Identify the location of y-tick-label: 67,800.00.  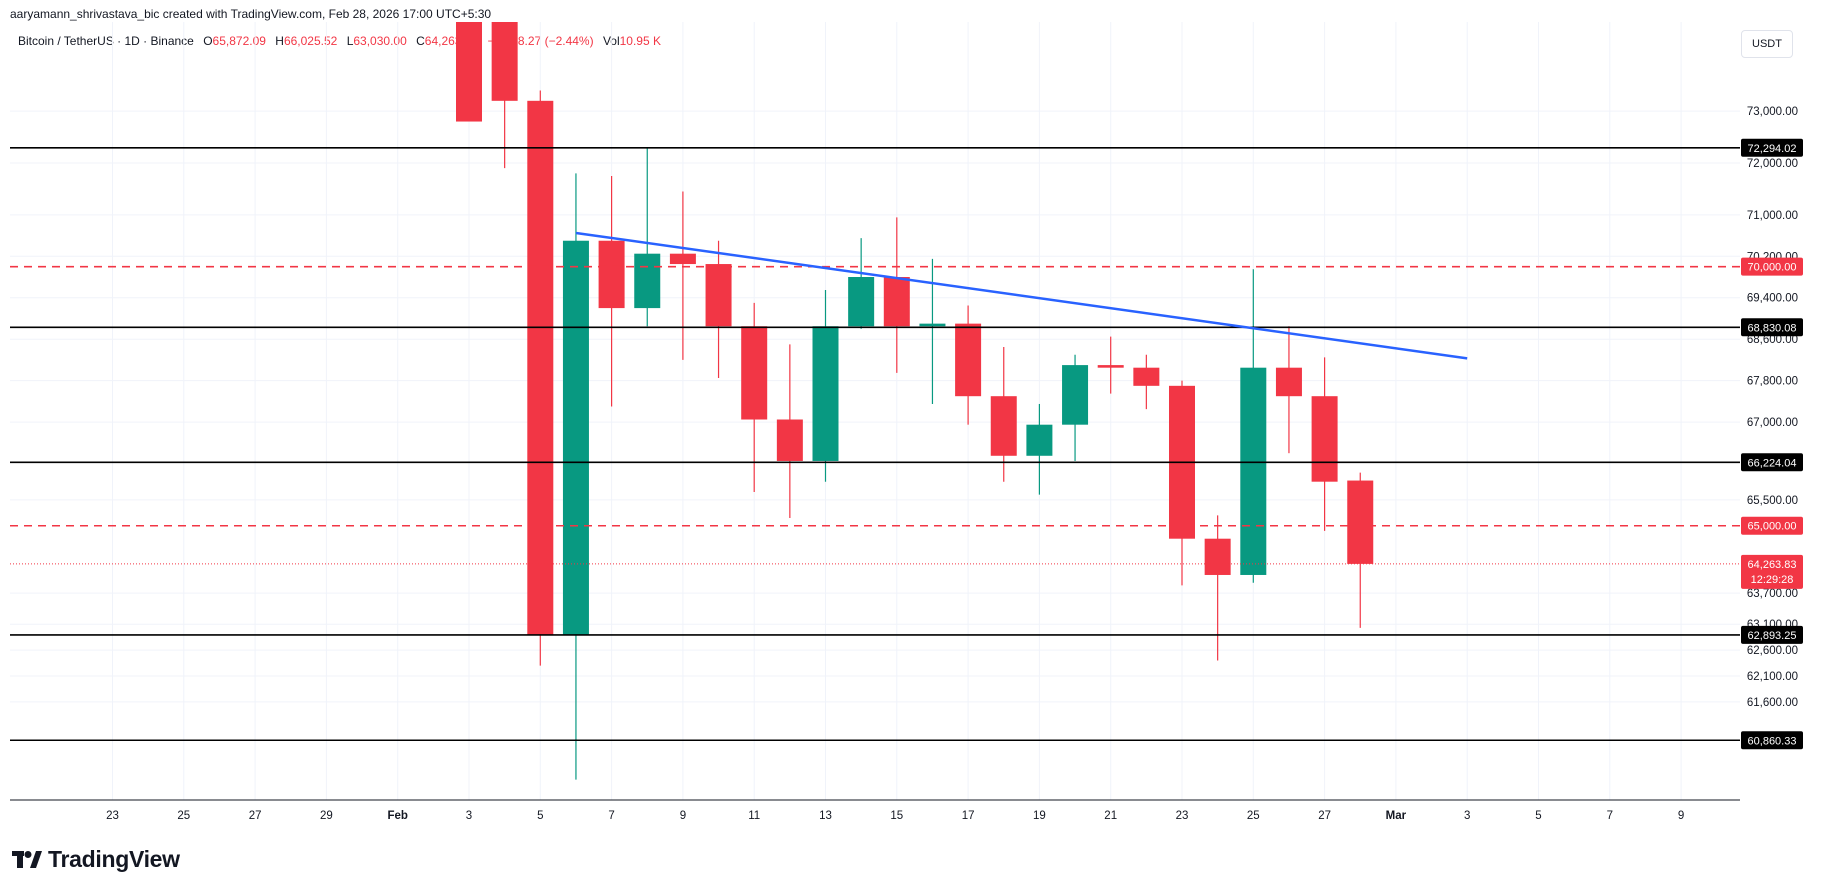
(1772, 382).